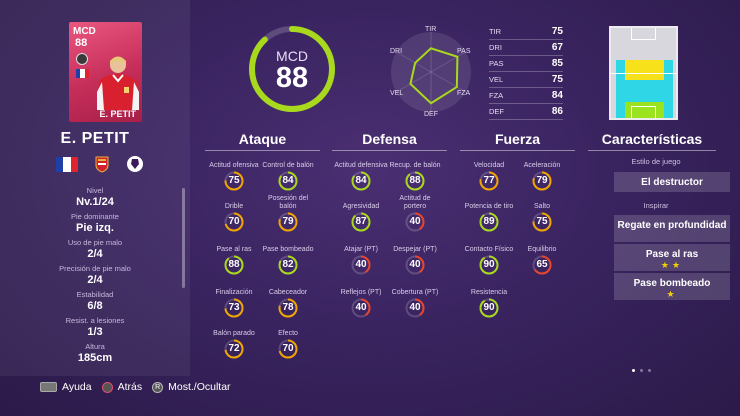  Describe the element at coordinates (672, 236) in the screenshot. I see `star-rating` at that location.